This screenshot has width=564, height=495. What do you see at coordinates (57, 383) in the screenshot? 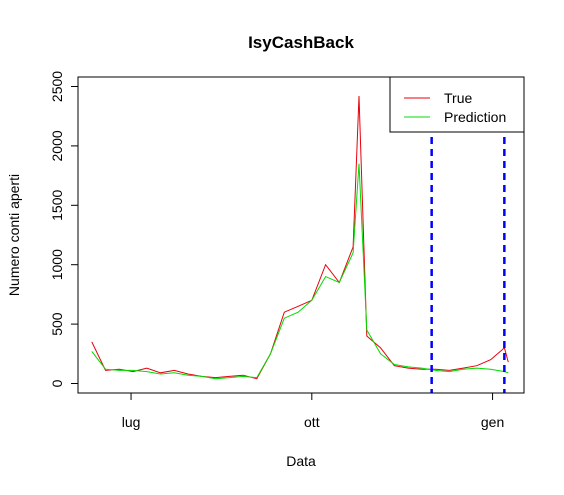
I see `y-tick-label-0: 0` at bounding box center [57, 383].